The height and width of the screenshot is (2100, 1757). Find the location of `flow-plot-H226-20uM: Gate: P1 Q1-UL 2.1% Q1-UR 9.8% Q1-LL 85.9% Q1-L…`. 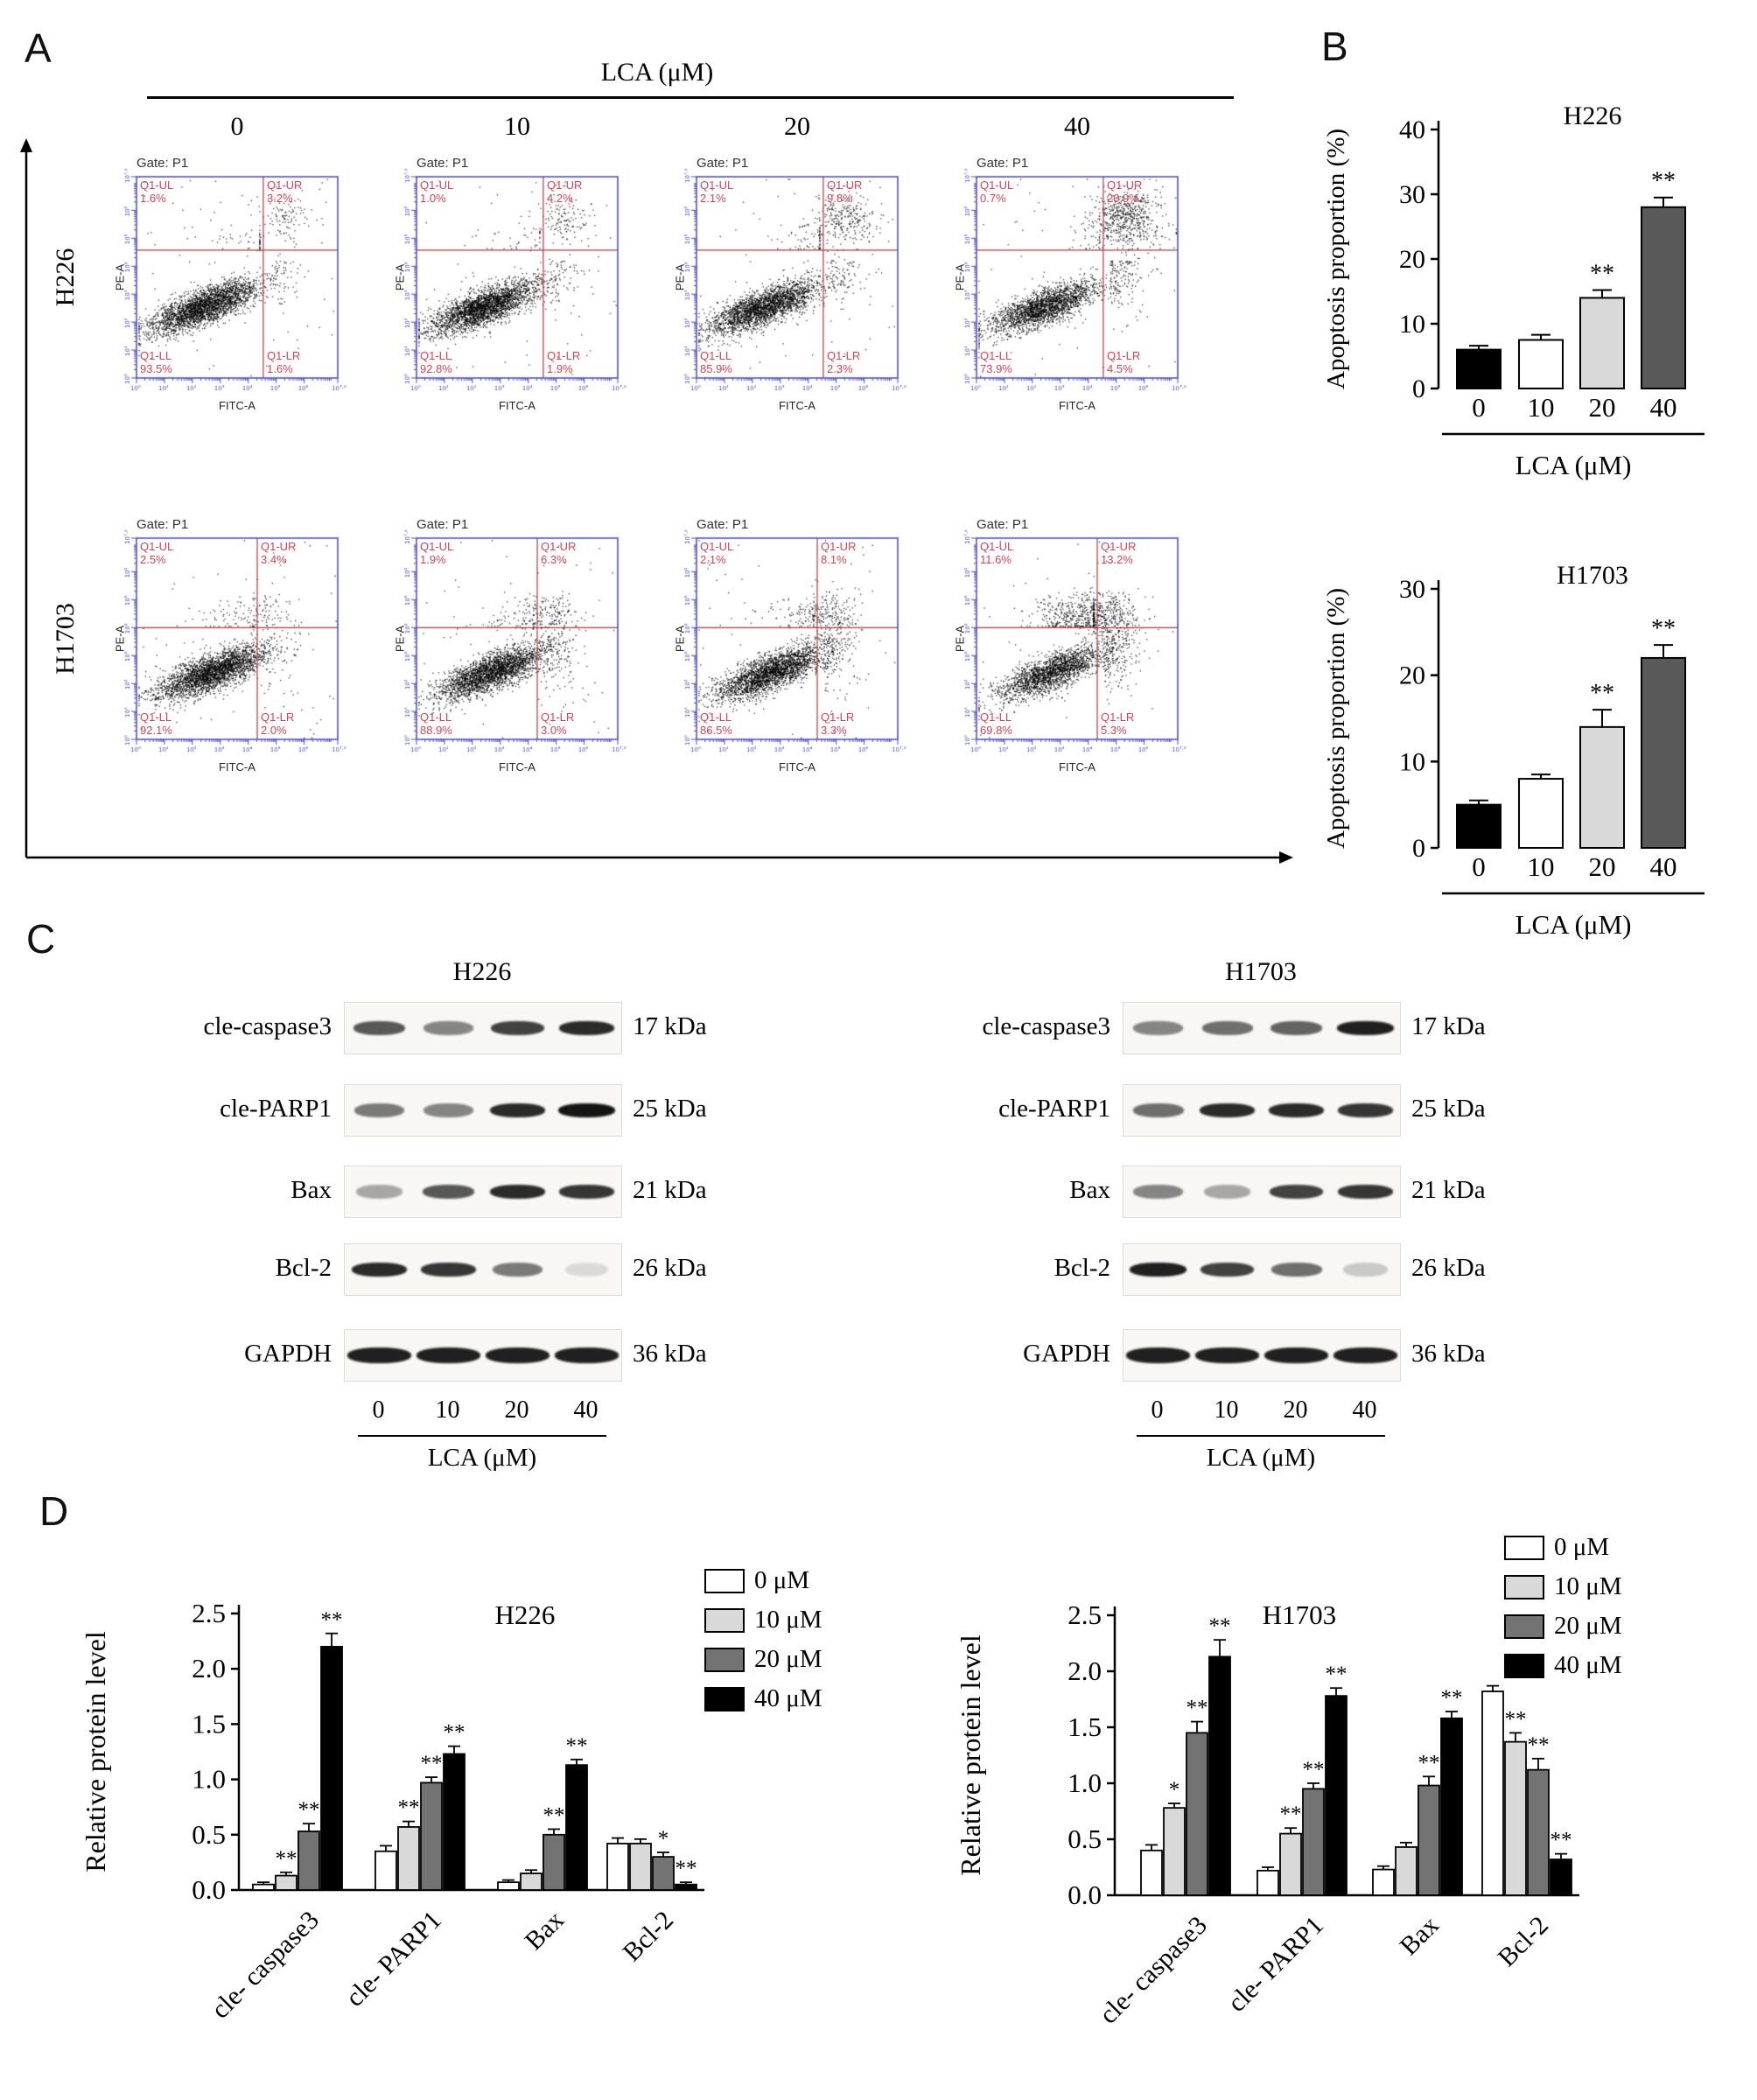

flow-plot-H226-20uM: Gate: P1 Q1-UL 2.1% Q1-UR 9.8% Q1-LL 85.9% Q1-L… is located at coordinates (796, 286).